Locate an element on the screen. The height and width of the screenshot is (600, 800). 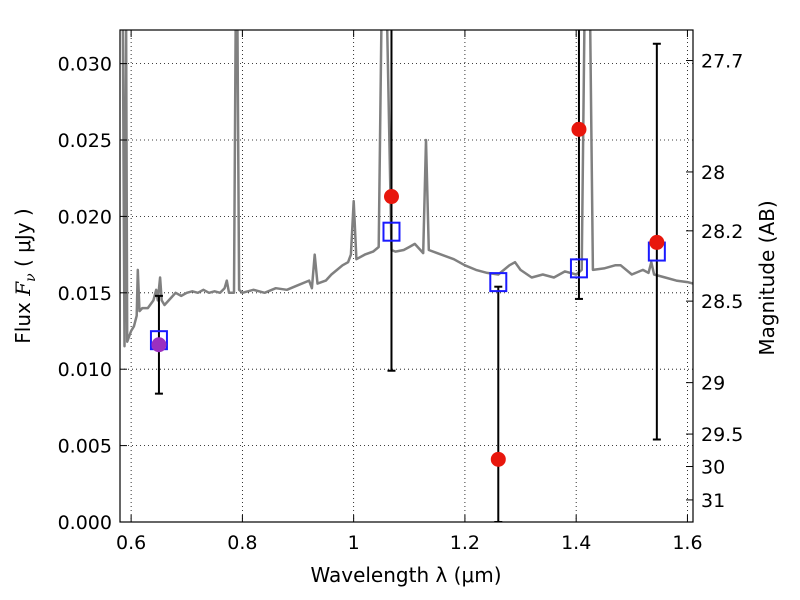
x-axis-label: Wavelength λ (μm) is located at coordinates (405, 575).